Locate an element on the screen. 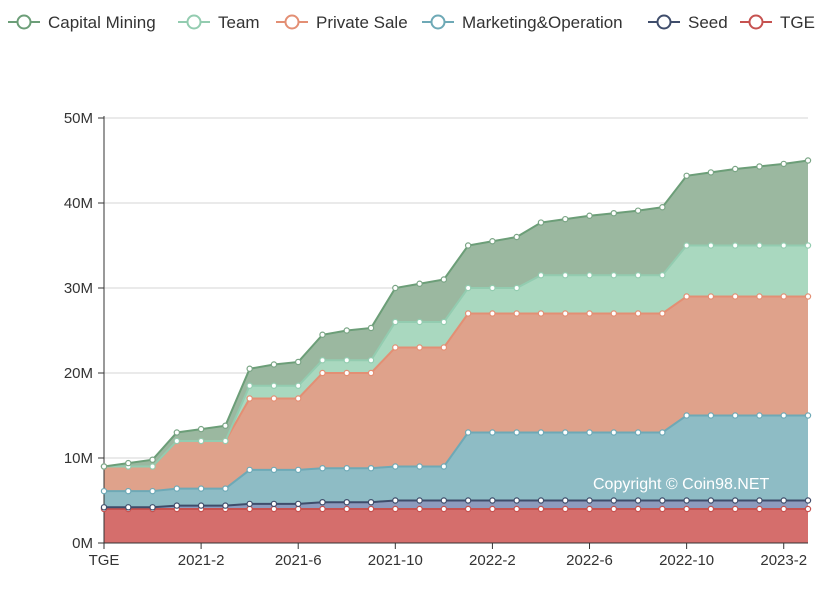 This screenshot has width=839, height=590. legend-item-private-sale: Private Sale is located at coordinates (342, 22).